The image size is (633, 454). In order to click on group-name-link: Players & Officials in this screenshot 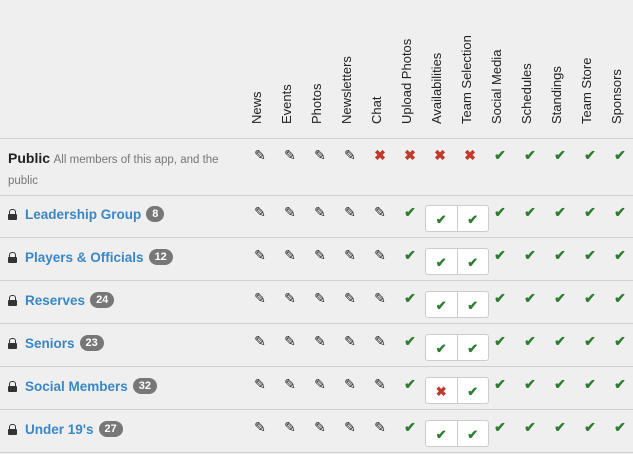, I will do `click(84, 257)`.